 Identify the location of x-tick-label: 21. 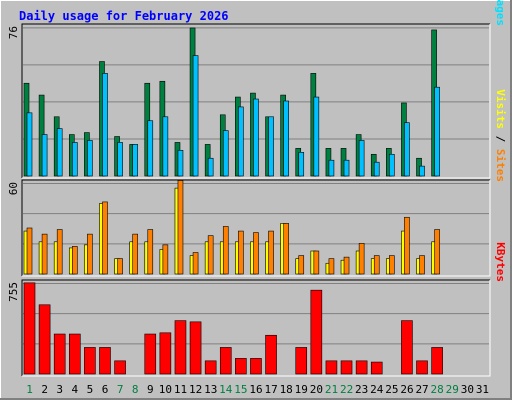
(331, 389).